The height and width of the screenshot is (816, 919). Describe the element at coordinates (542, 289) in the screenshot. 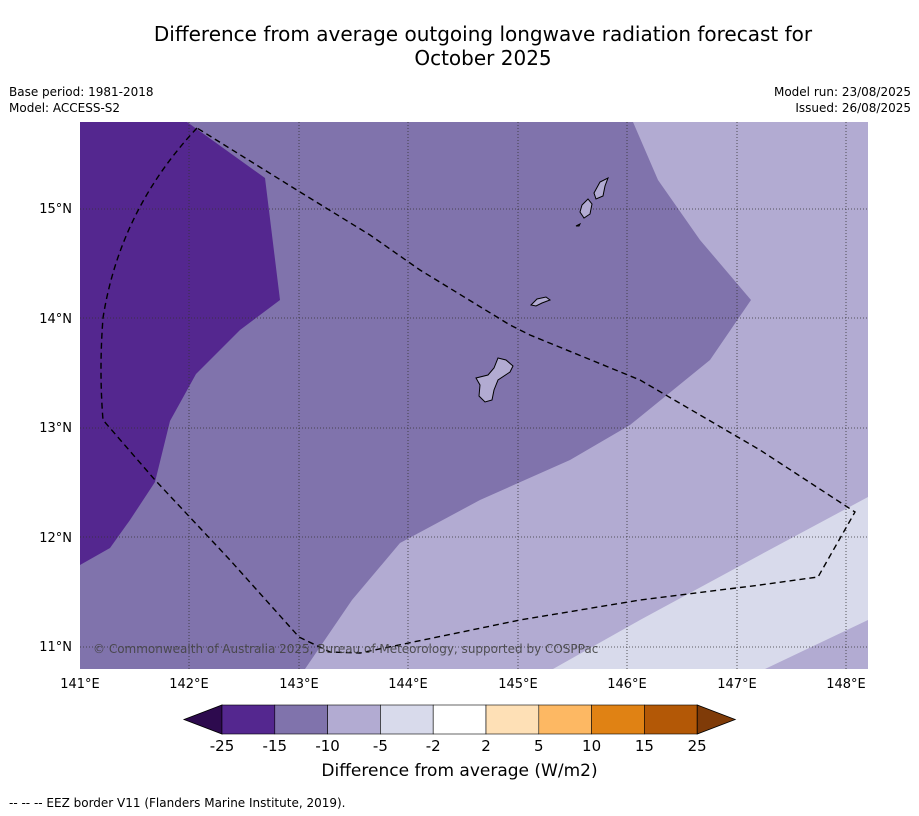

I see `islands` at that location.